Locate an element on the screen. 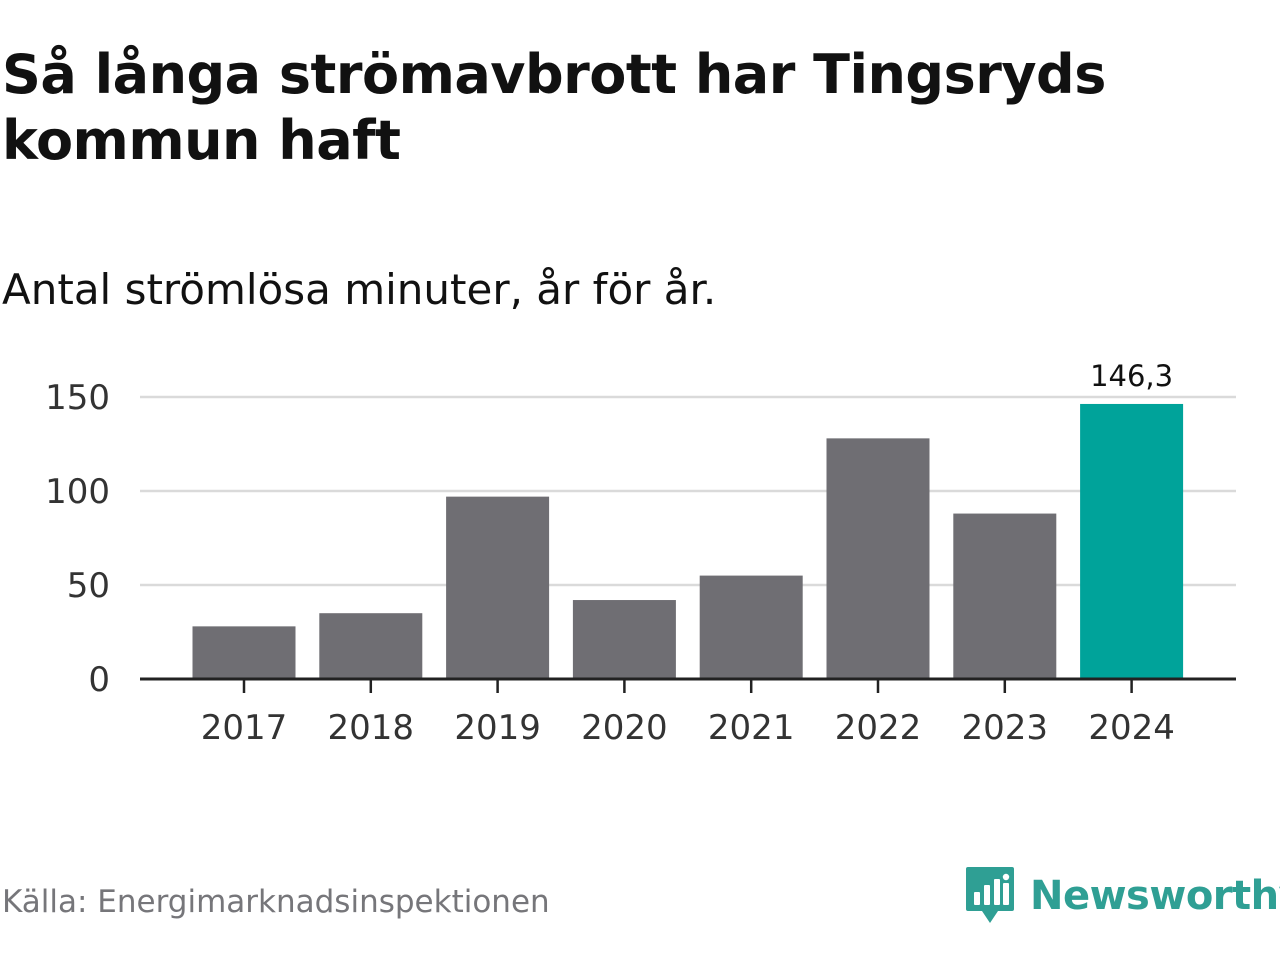 Image resolution: width=1280 pixels, height=960 pixels. y-tick-label: 50 is located at coordinates (88, 586).